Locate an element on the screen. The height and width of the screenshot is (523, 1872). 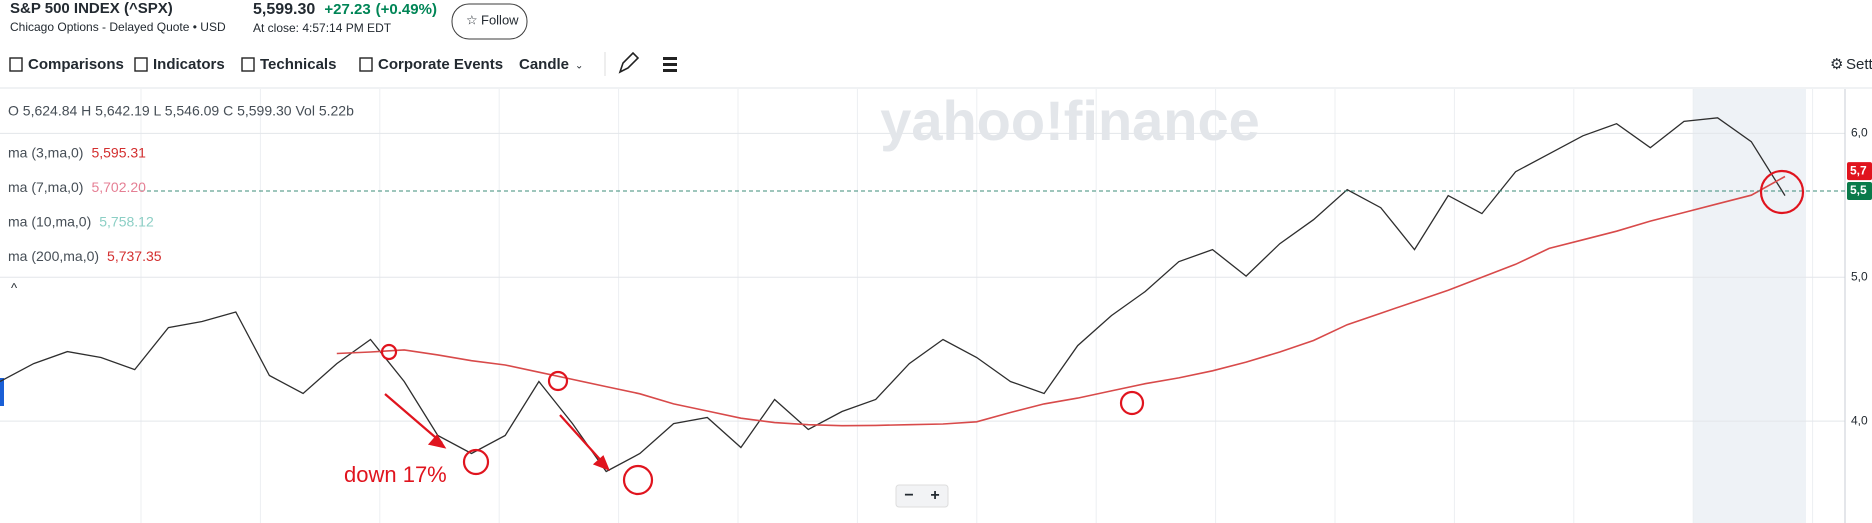
zoom-out: − is located at coordinates (908, 495).